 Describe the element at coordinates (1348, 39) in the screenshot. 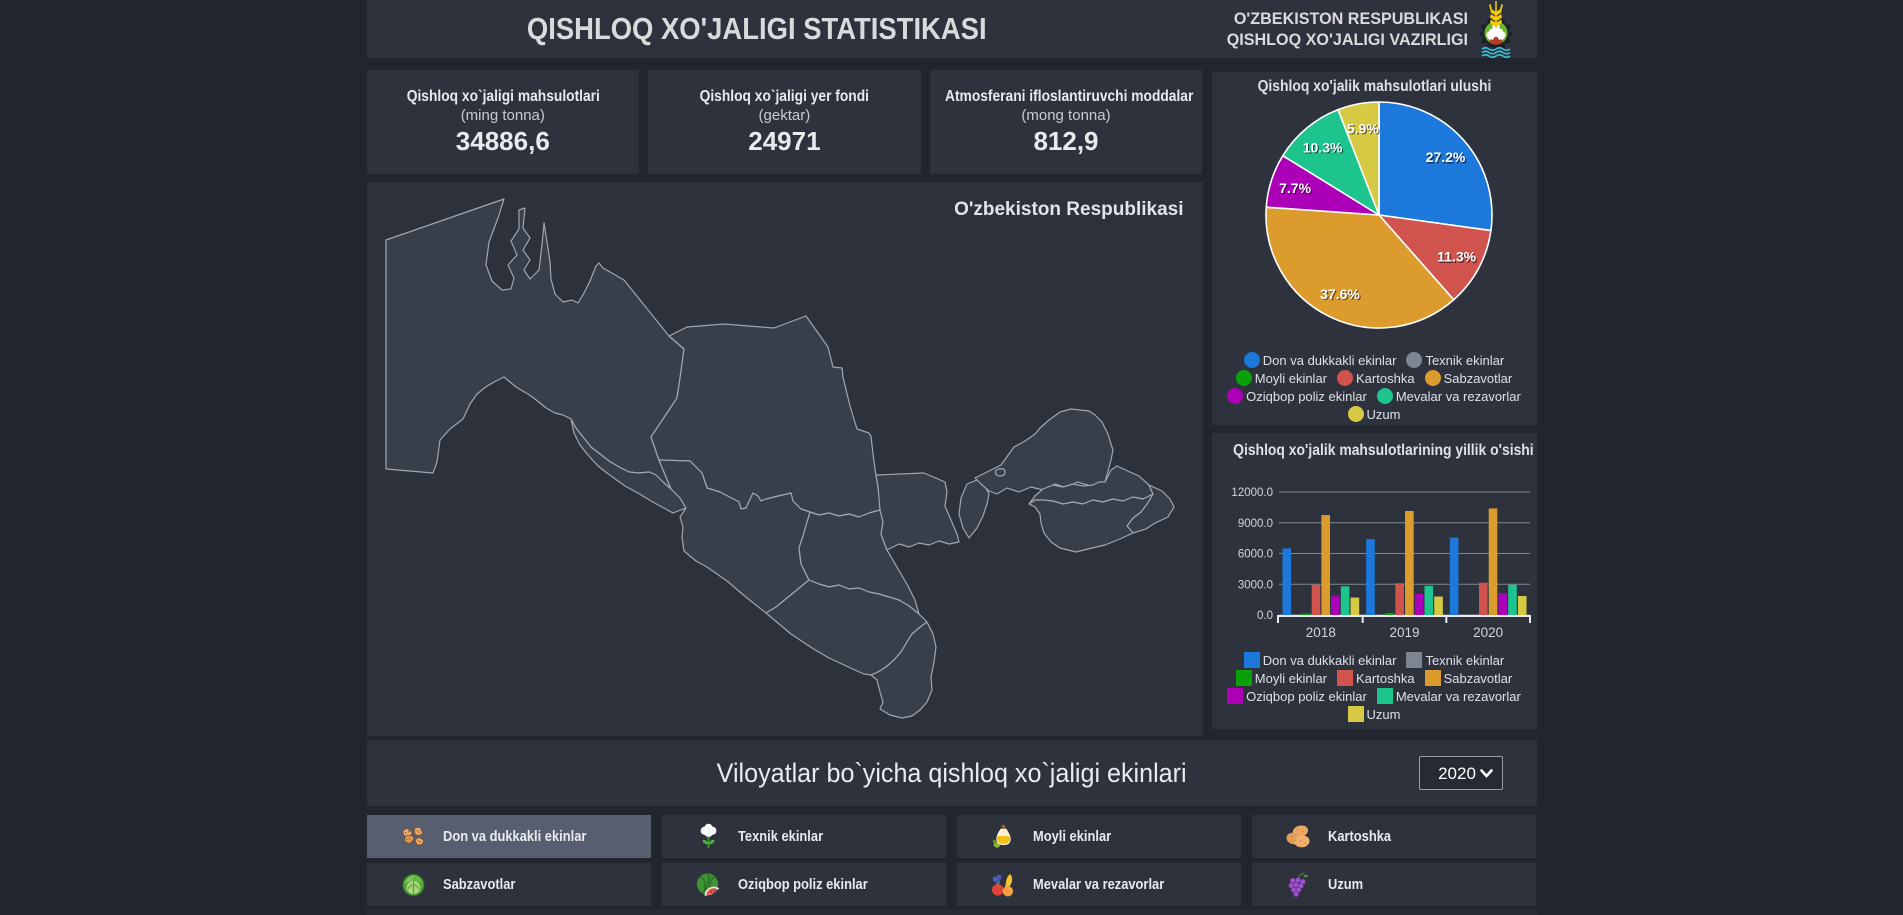

I see `ministry-line2: QISHLOQ XO'JALIGI VAZIRLIGI` at that location.